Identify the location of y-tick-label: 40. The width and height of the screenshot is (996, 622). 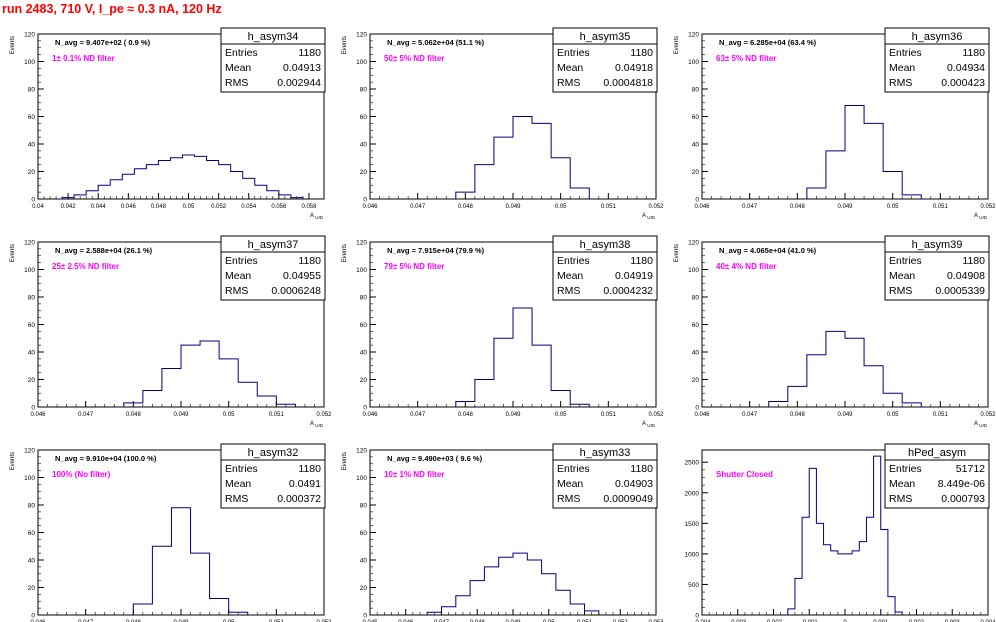
(364, 353).